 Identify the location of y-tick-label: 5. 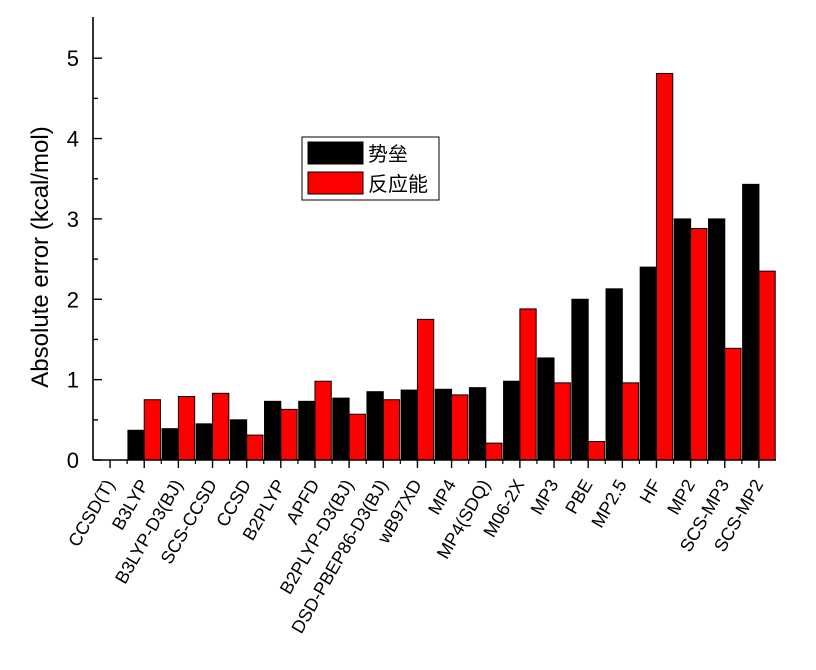
(73, 58).